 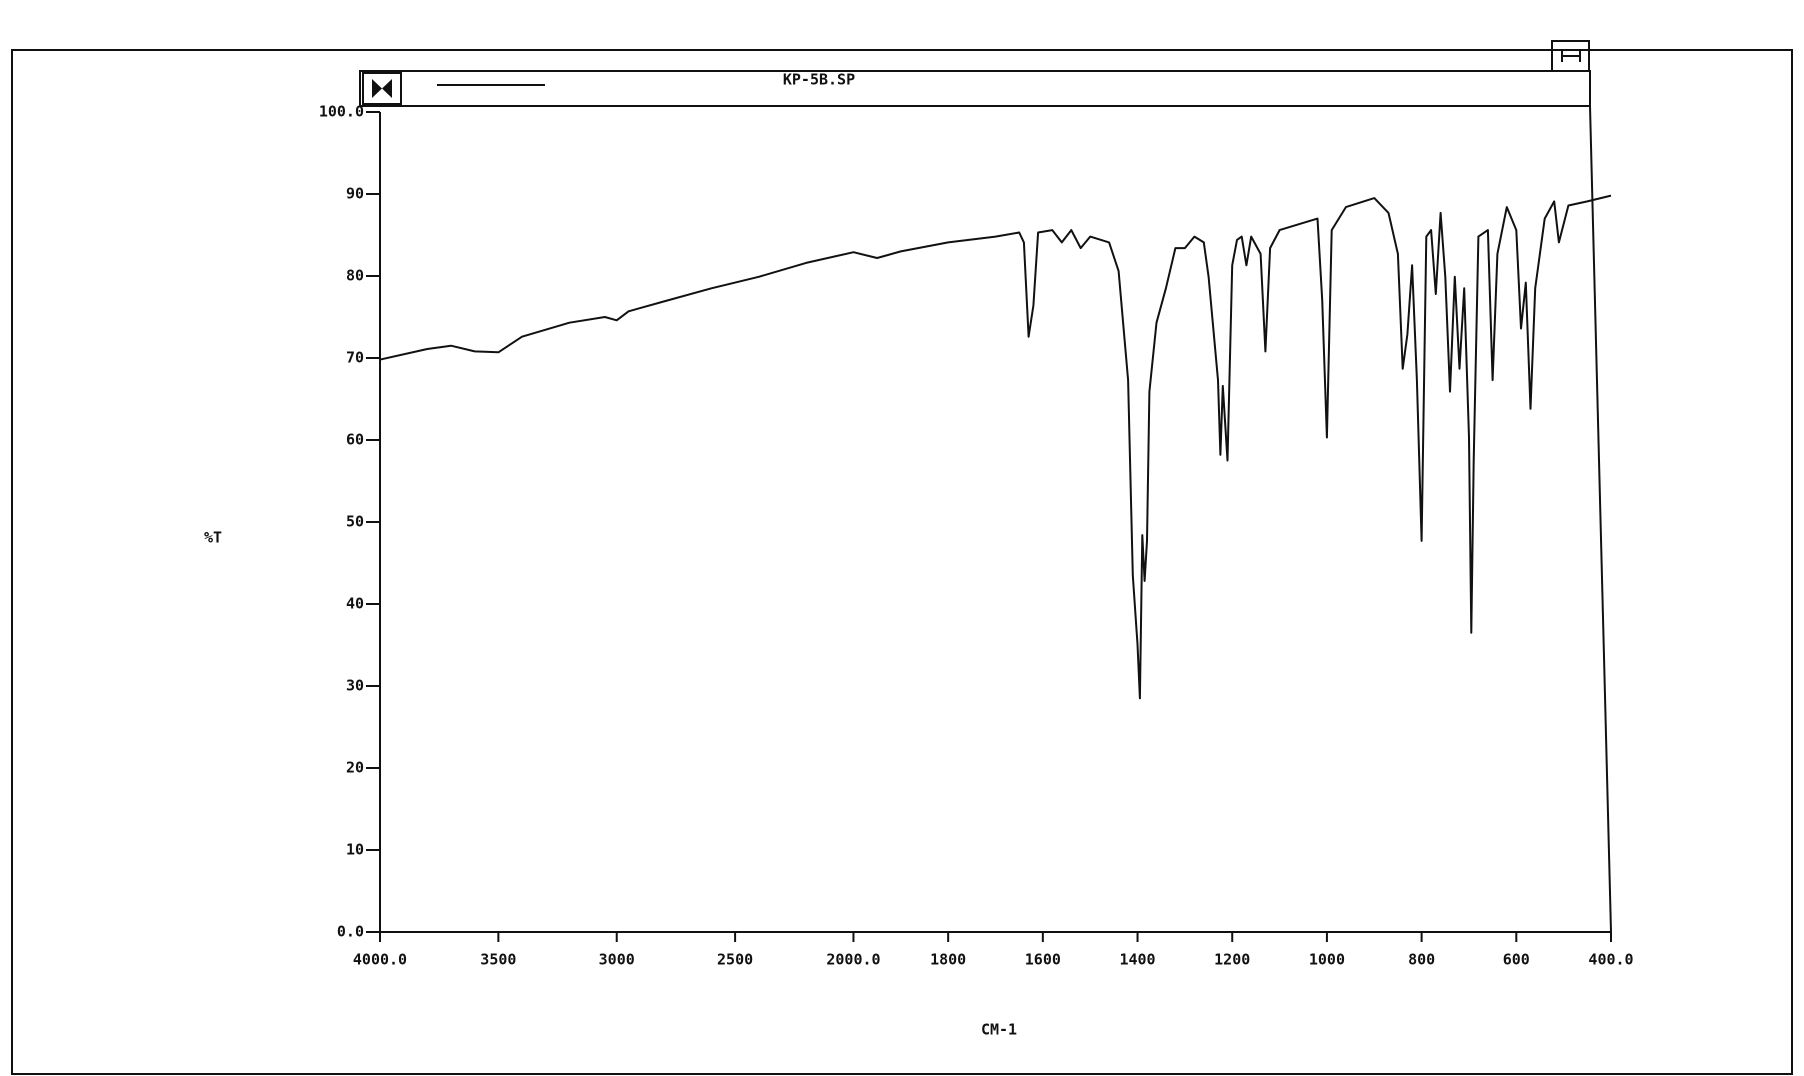 What do you see at coordinates (999, 1030) in the screenshot?
I see `x-axis-label: CM-1` at bounding box center [999, 1030].